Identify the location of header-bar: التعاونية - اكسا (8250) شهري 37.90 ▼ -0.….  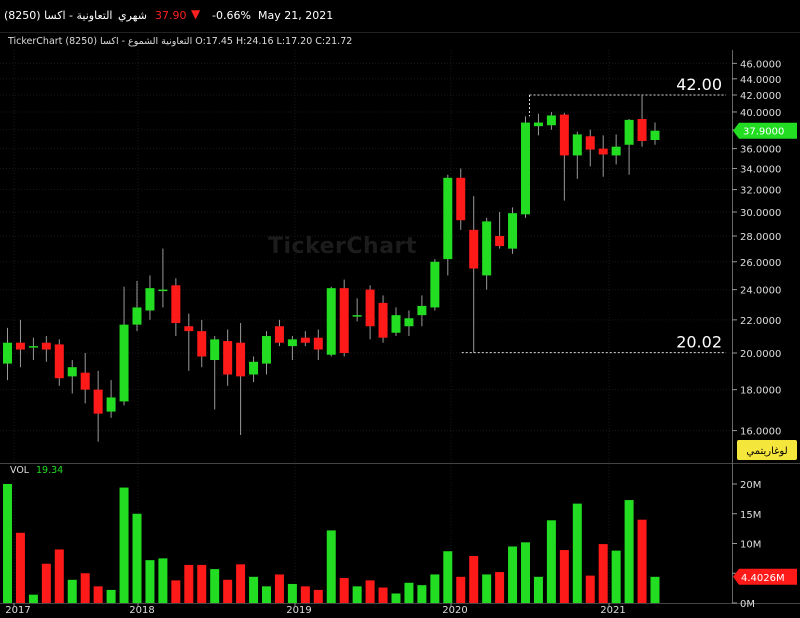
(400, 16).